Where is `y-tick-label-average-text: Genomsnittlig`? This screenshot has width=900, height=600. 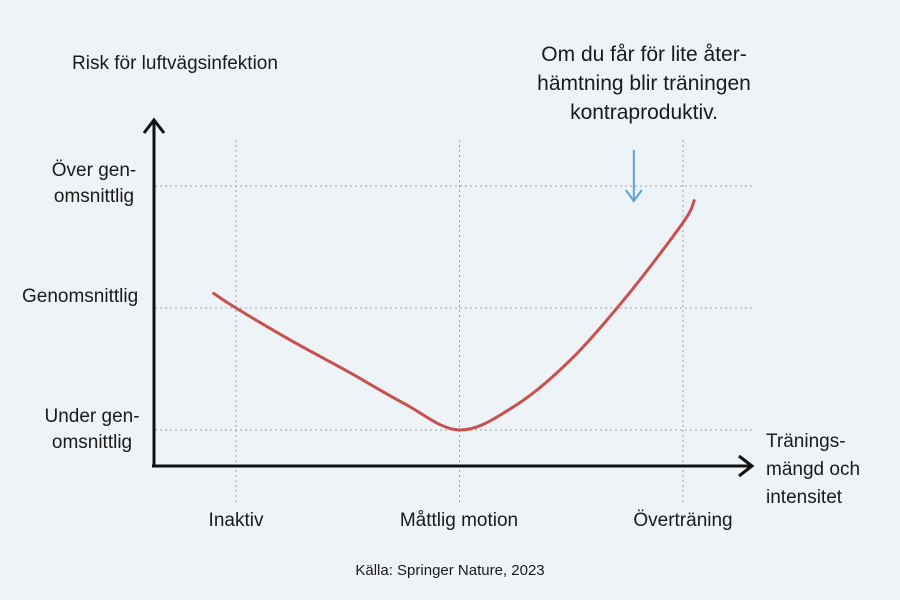
y-tick-label-average-text: Genomsnittlig is located at coordinates (80, 296).